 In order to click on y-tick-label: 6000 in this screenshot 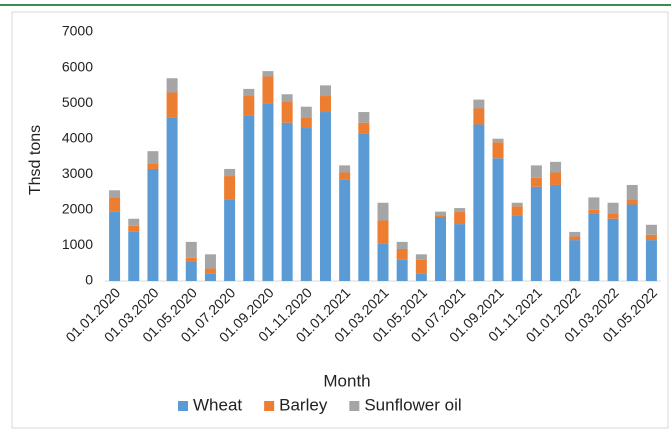, I will do `click(77, 66)`.